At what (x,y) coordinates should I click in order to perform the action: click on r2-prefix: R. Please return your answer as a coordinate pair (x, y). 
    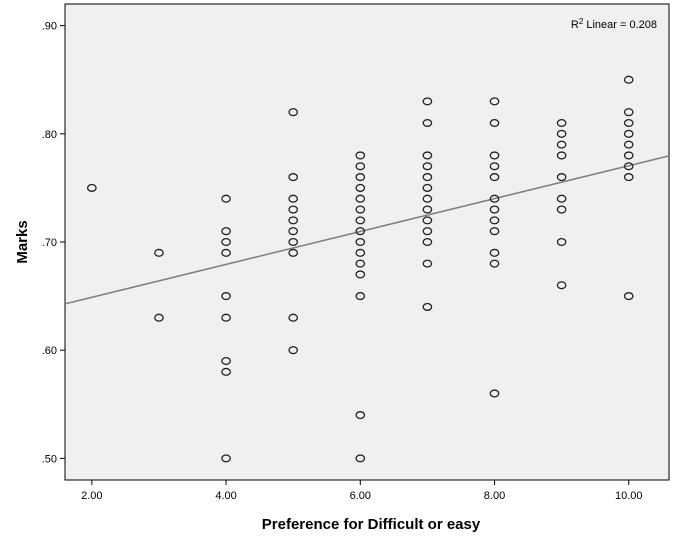
    Looking at the image, I should click on (575, 25).